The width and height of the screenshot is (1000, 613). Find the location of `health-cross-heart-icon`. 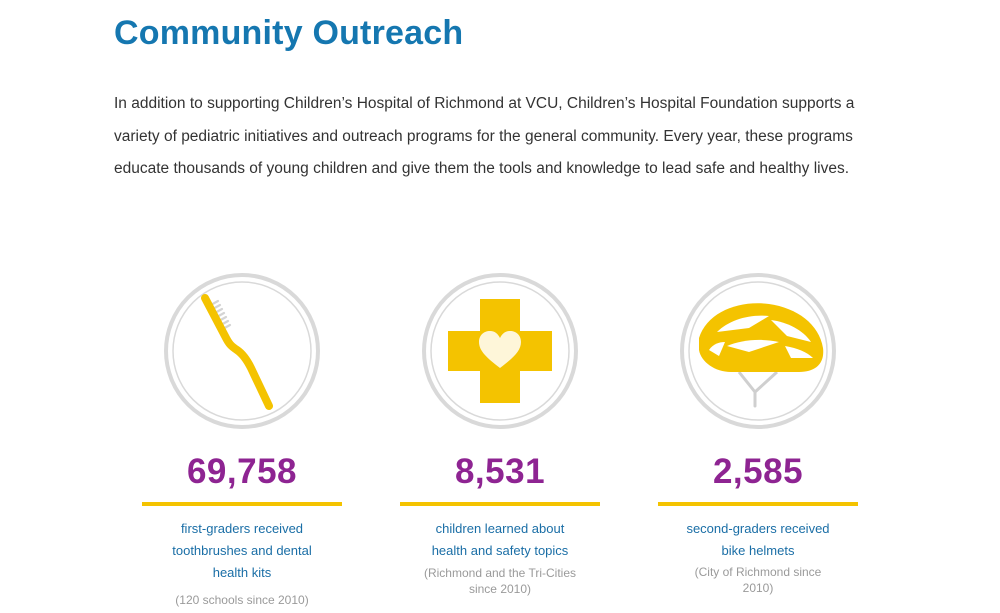

health-cross-heart-icon is located at coordinates (500, 351).